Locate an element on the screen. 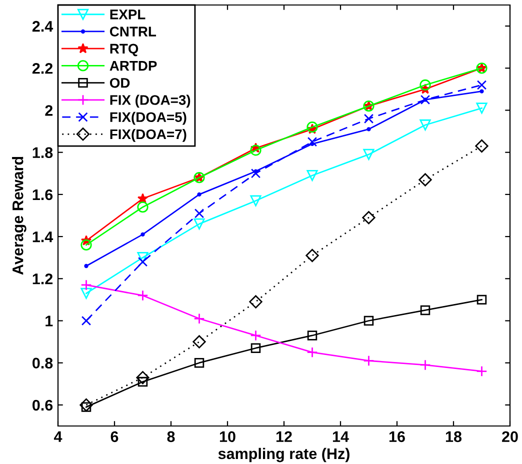 The width and height of the screenshot is (522, 464). x-tick-label: 18 is located at coordinates (454, 436).